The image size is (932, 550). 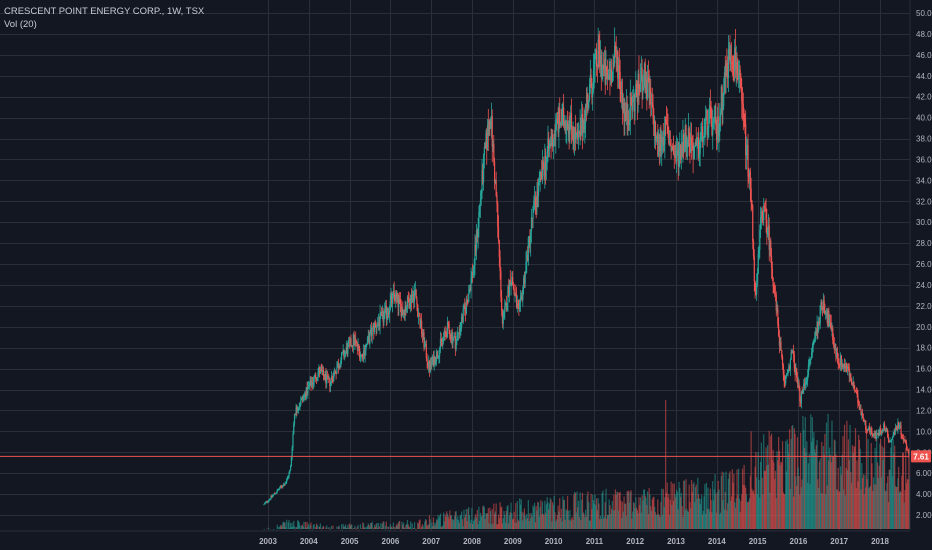 What do you see at coordinates (921, 275) in the screenshot?
I see `price-axis` at bounding box center [921, 275].